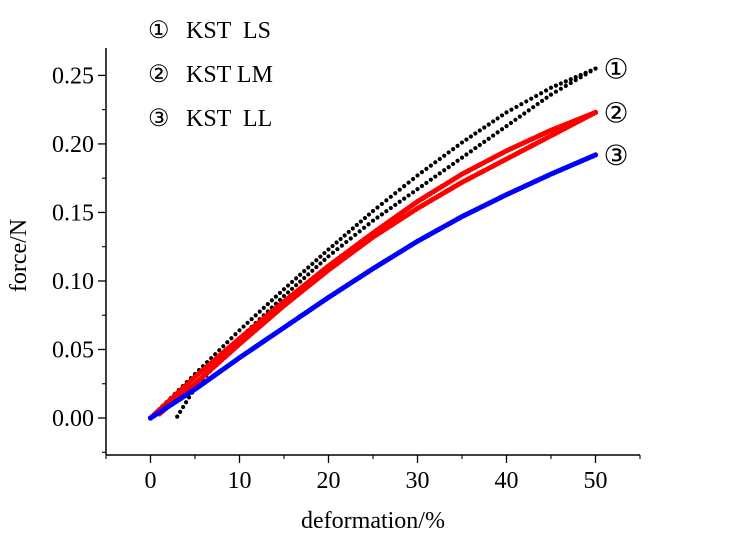 This screenshot has width=740, height=540. I want to click on legend-label: KST LL, so click(229, 119).